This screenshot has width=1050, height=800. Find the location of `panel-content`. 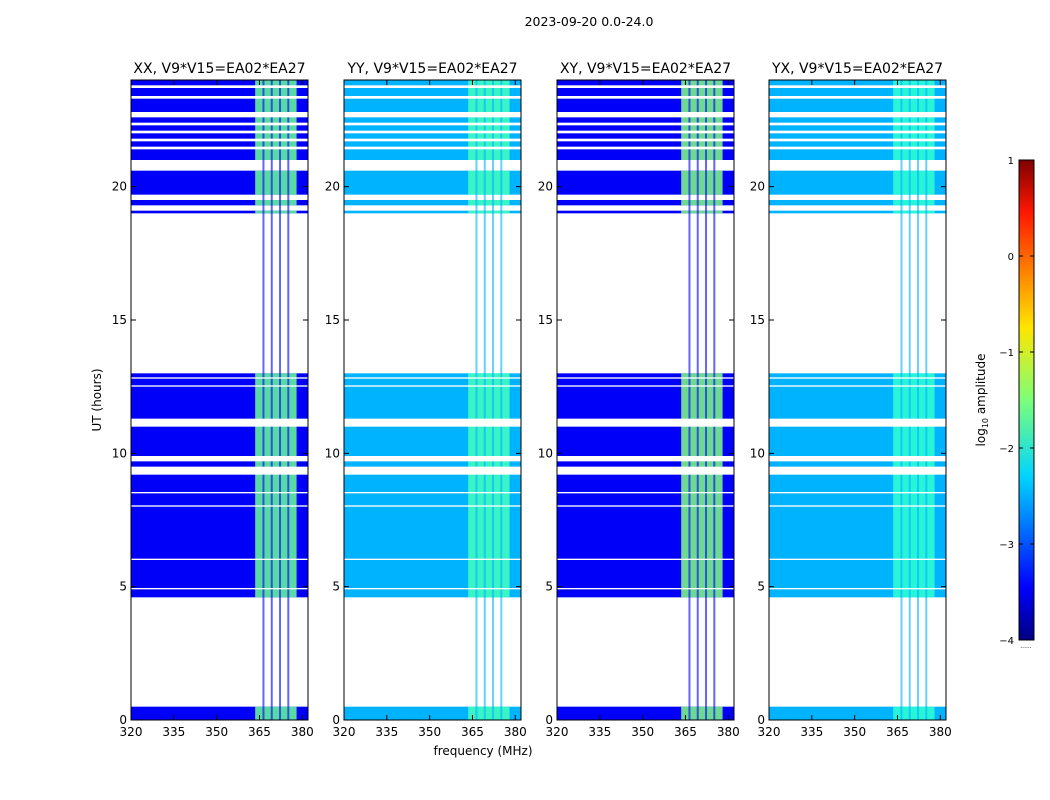

panel-content is located at coordinates (645, 400).